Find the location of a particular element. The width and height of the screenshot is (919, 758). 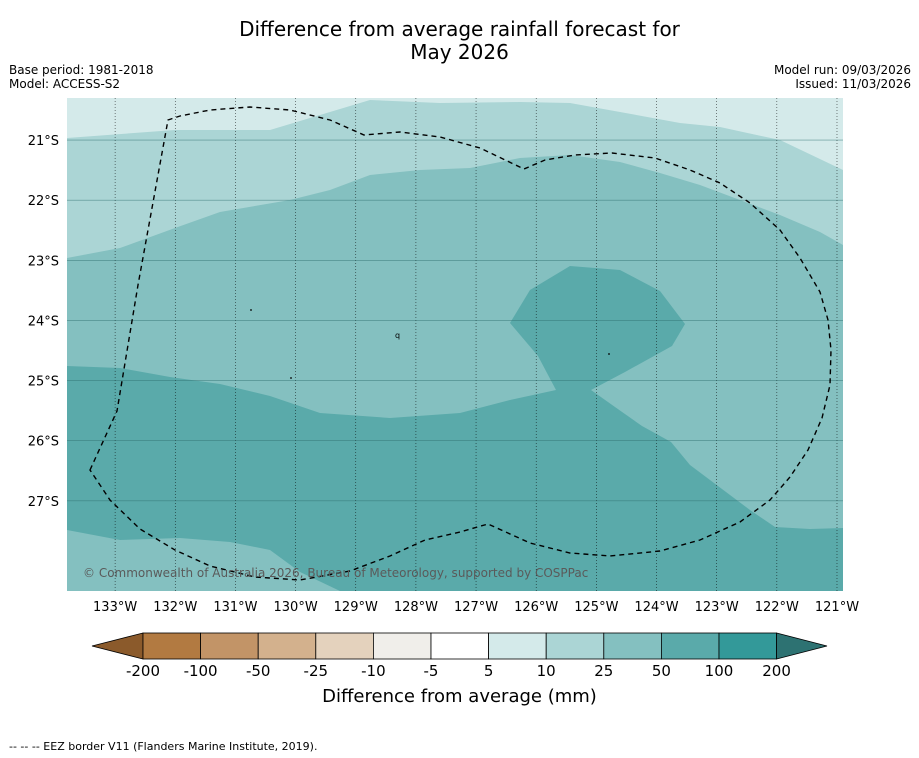

latitude-label: 21°S is located at coordinates (43, 141).